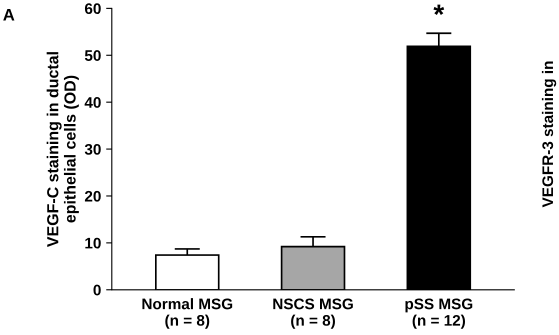  What do you see at coordinates (62, 150) in the screenshot?
I see `y-axis-title: VEGF-C staining in ductal epithelial cells (OD)` at bounding box center [62, 150].